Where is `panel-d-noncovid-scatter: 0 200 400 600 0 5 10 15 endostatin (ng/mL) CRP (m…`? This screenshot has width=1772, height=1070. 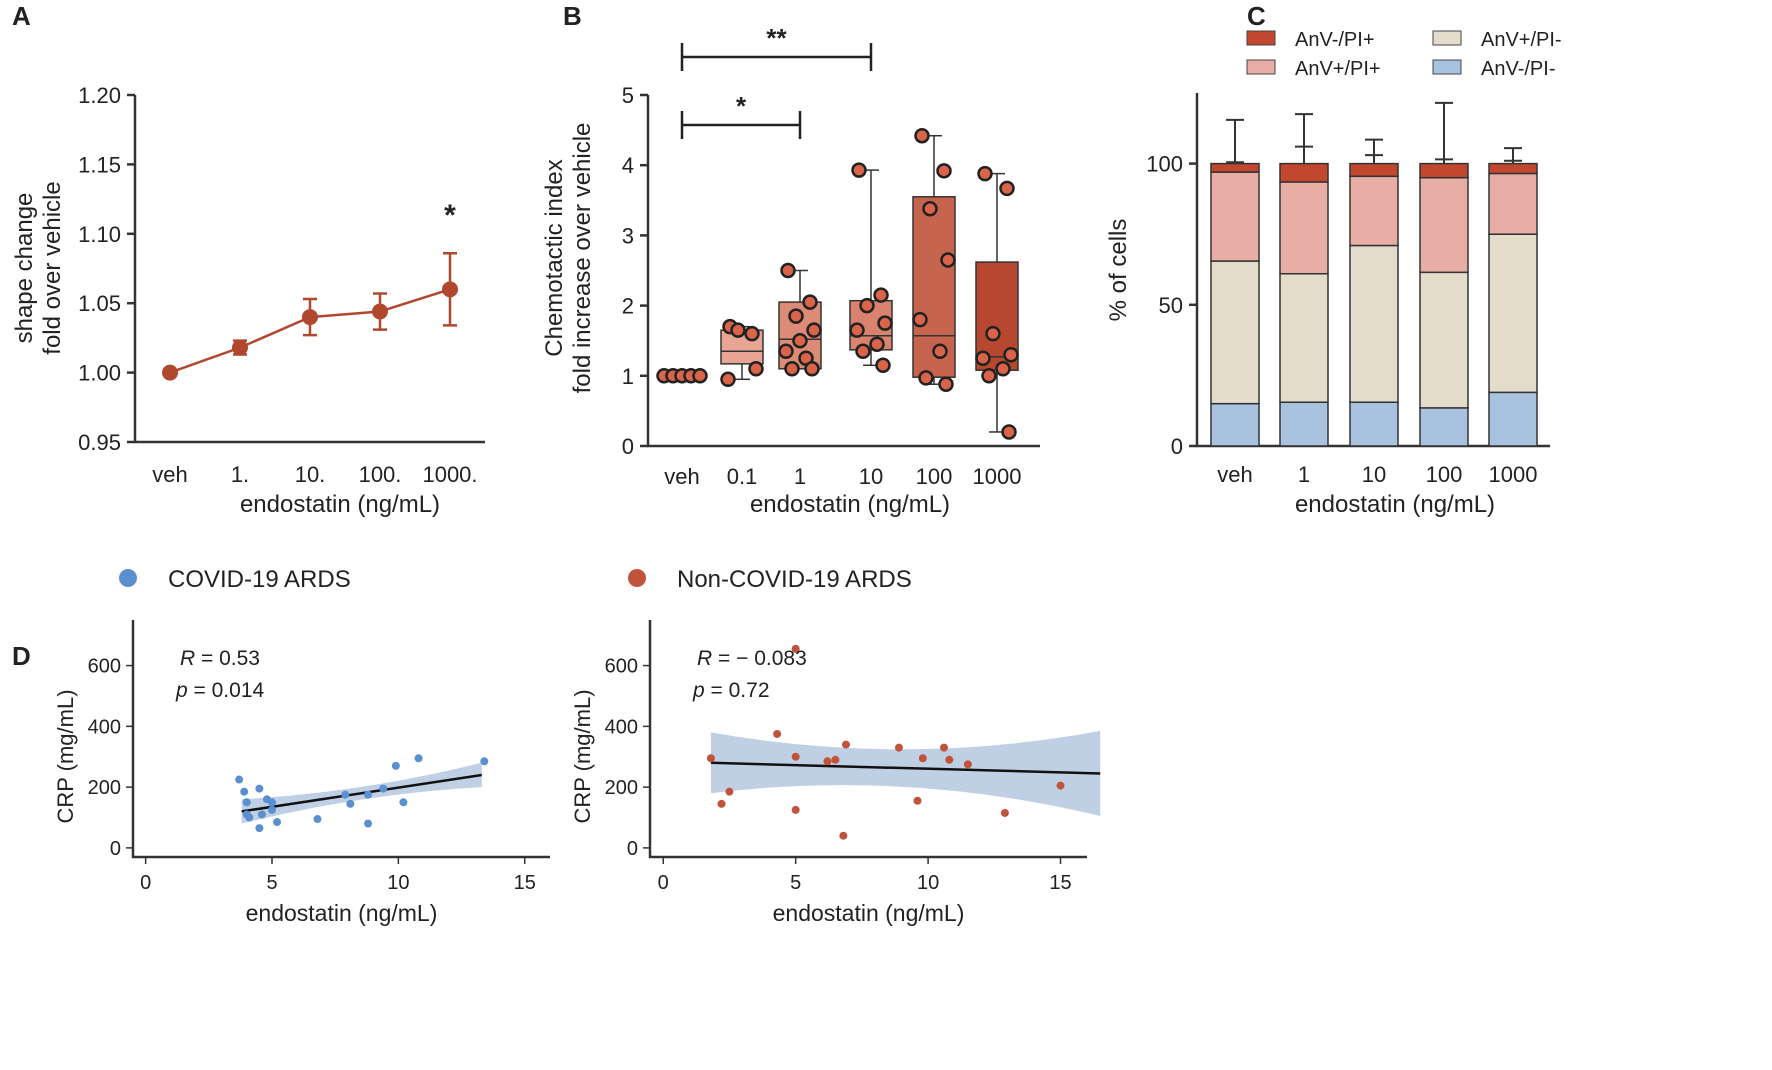 panel-d-noncovid-scatter: 0 200 400 600 0 5 10 15 endostatin (ng/mL) CRP (m… is located at coordinates (835, 746).